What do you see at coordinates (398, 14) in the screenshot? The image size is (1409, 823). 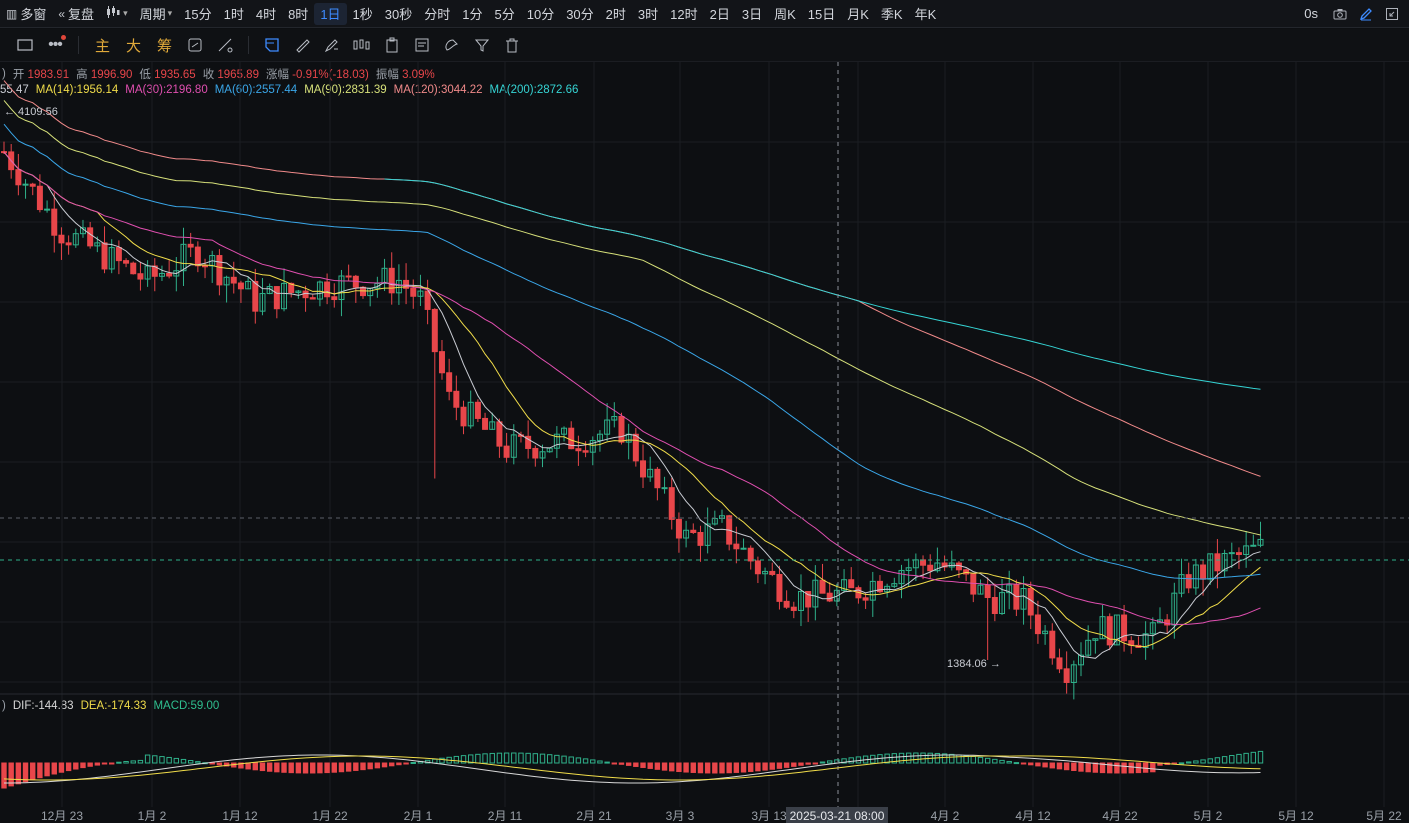 I see `period-6: 30秒` at bounding box center [398, 14].